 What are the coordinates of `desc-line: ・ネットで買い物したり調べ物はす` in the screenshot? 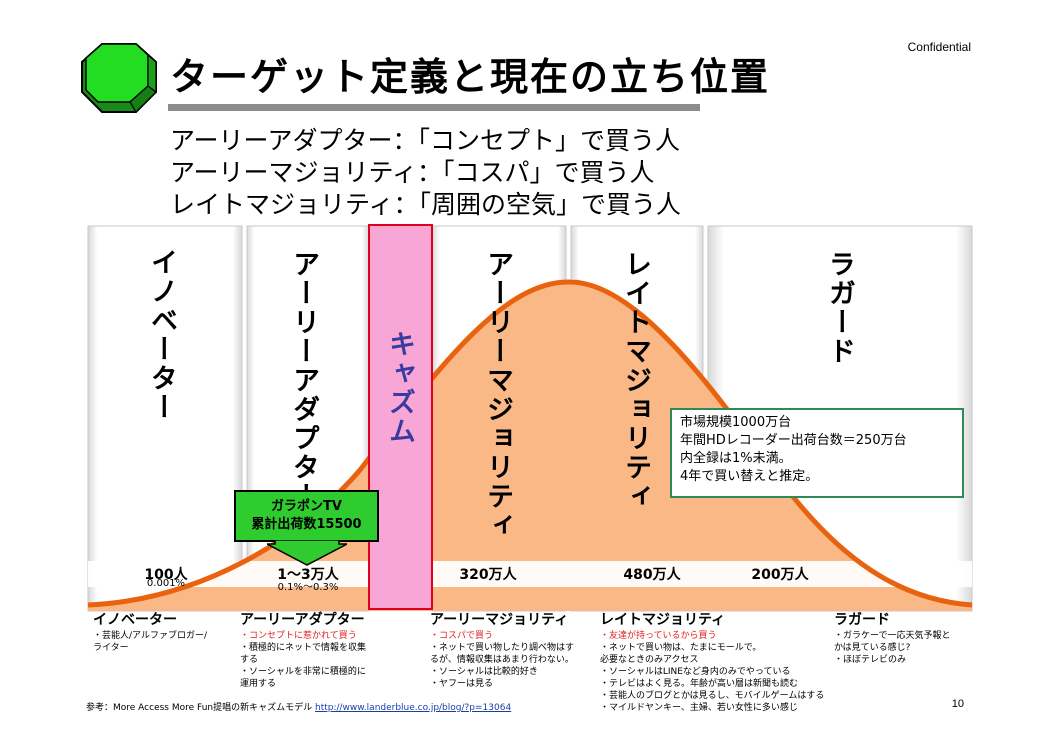 It's located at (502, 648).